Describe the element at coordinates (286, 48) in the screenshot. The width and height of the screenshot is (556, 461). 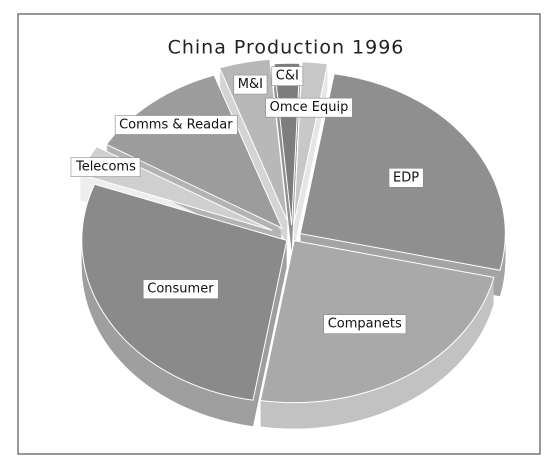
I see `chart-title: China Production 1996` at that location.